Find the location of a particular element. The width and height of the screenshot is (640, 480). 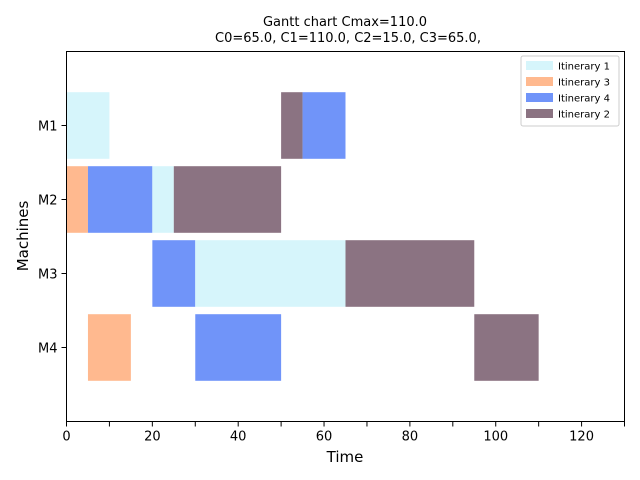

x-tick-label: 20 is located at coordinates (152, 437).